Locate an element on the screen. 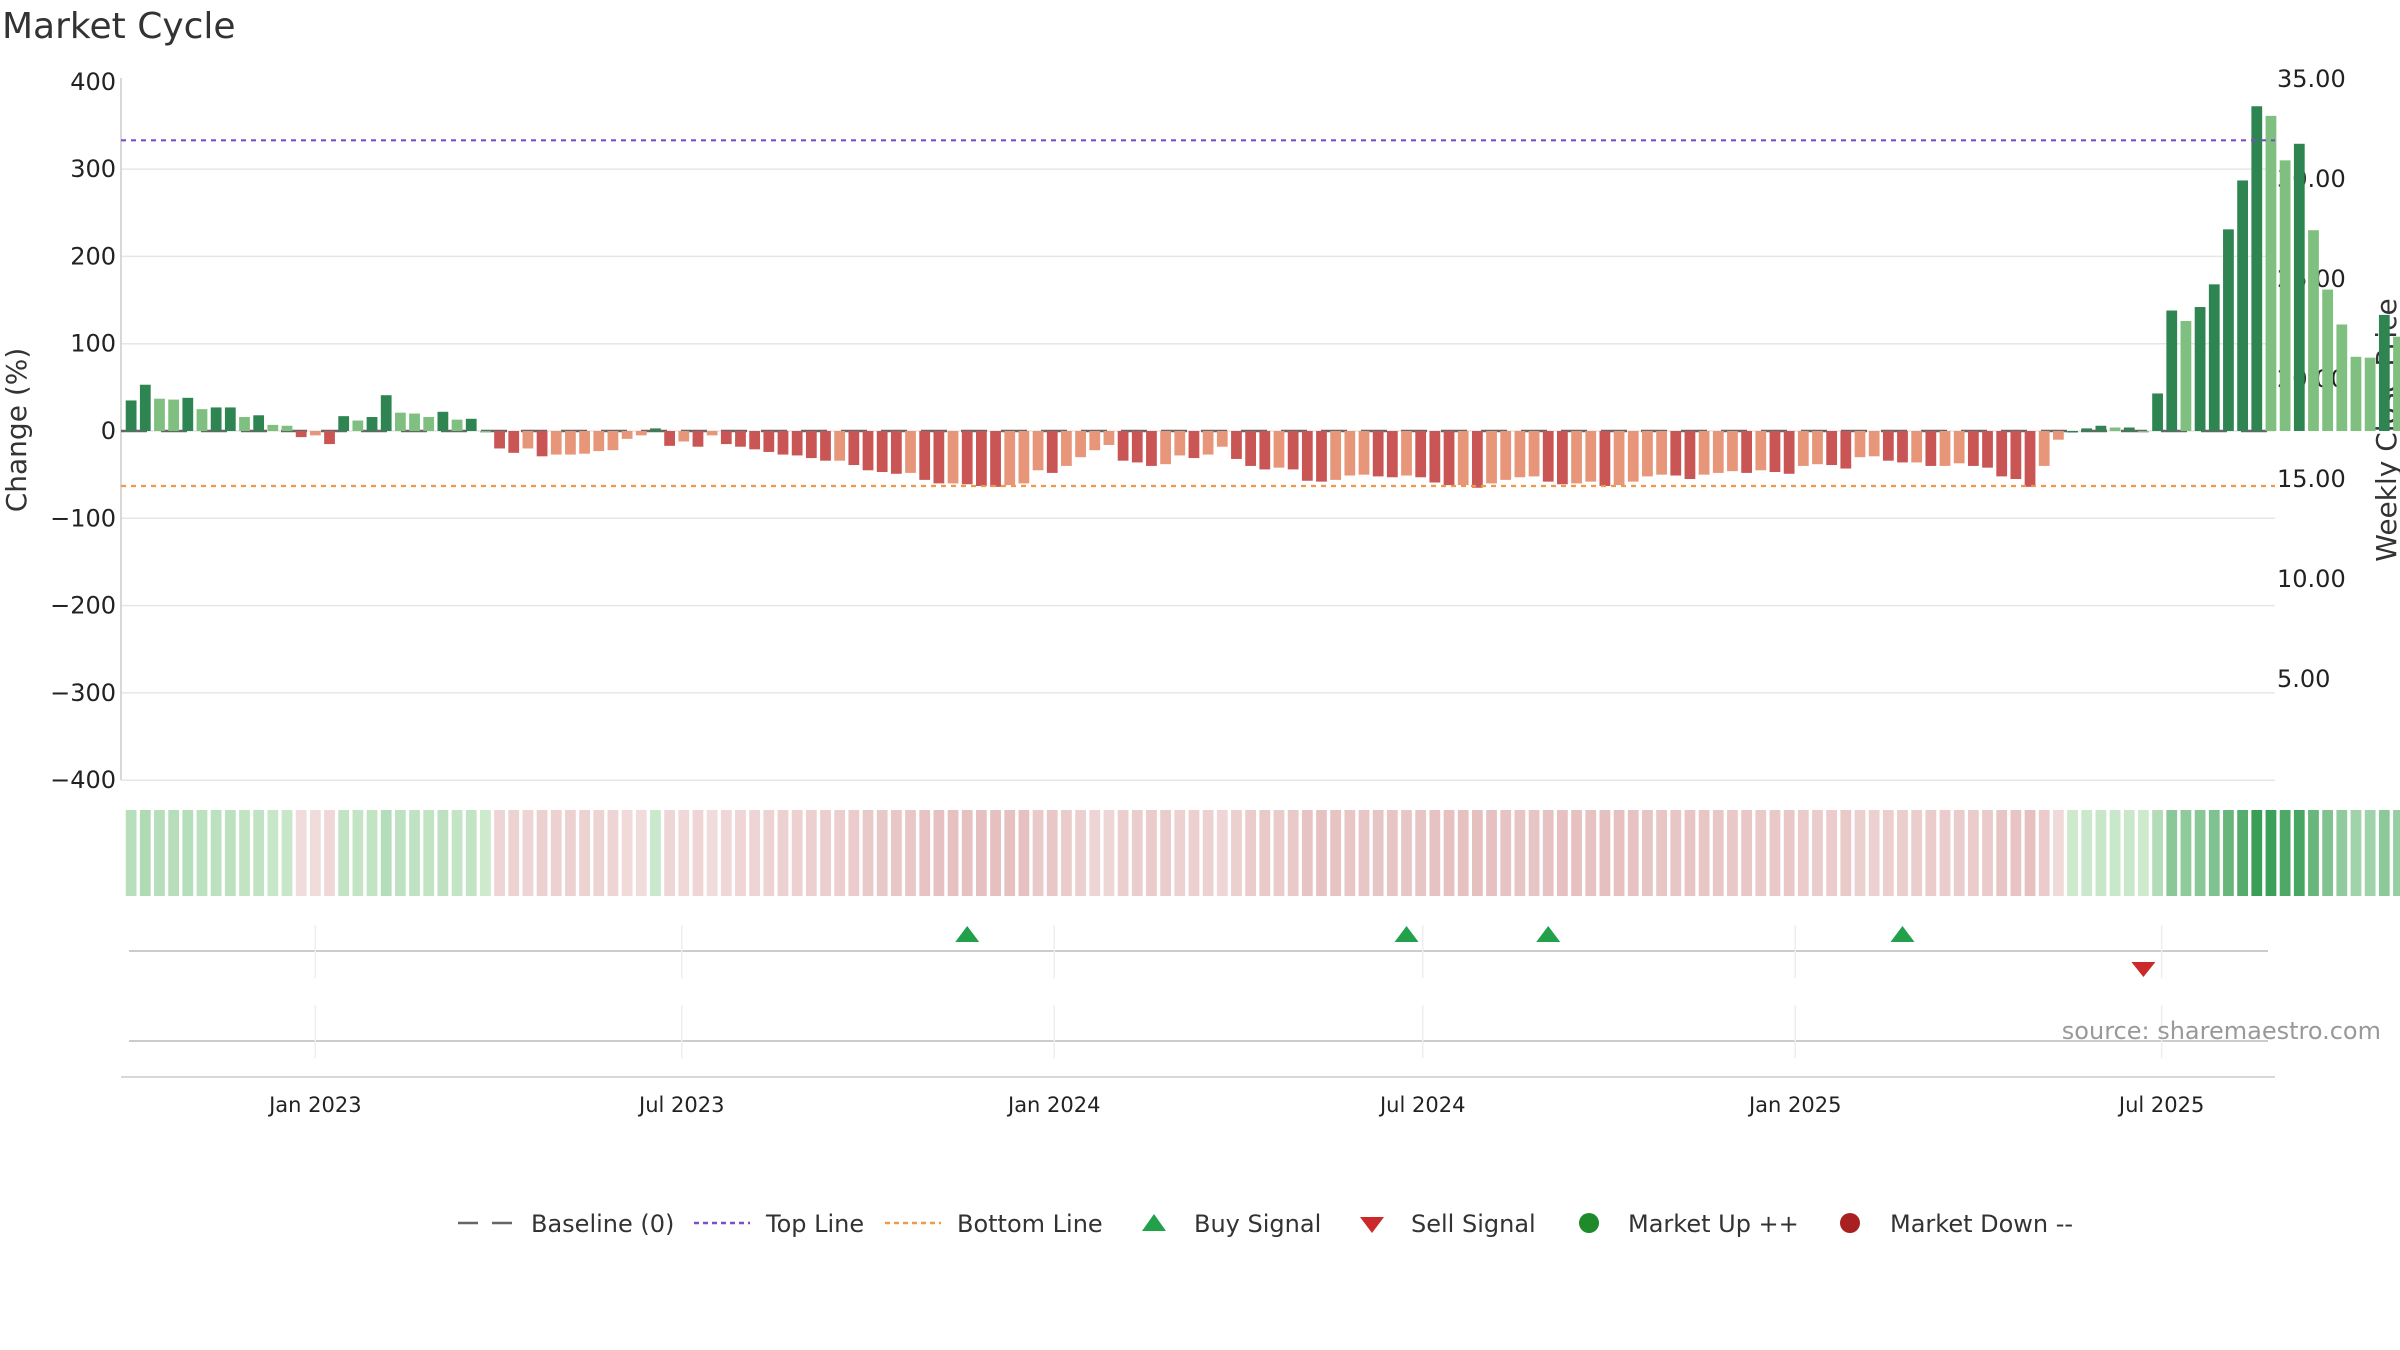 Image resolution: width=2400 pixels, height=1350 pixels. x-tick-label: Jul 2023 is located at coordinates (680, 1105).